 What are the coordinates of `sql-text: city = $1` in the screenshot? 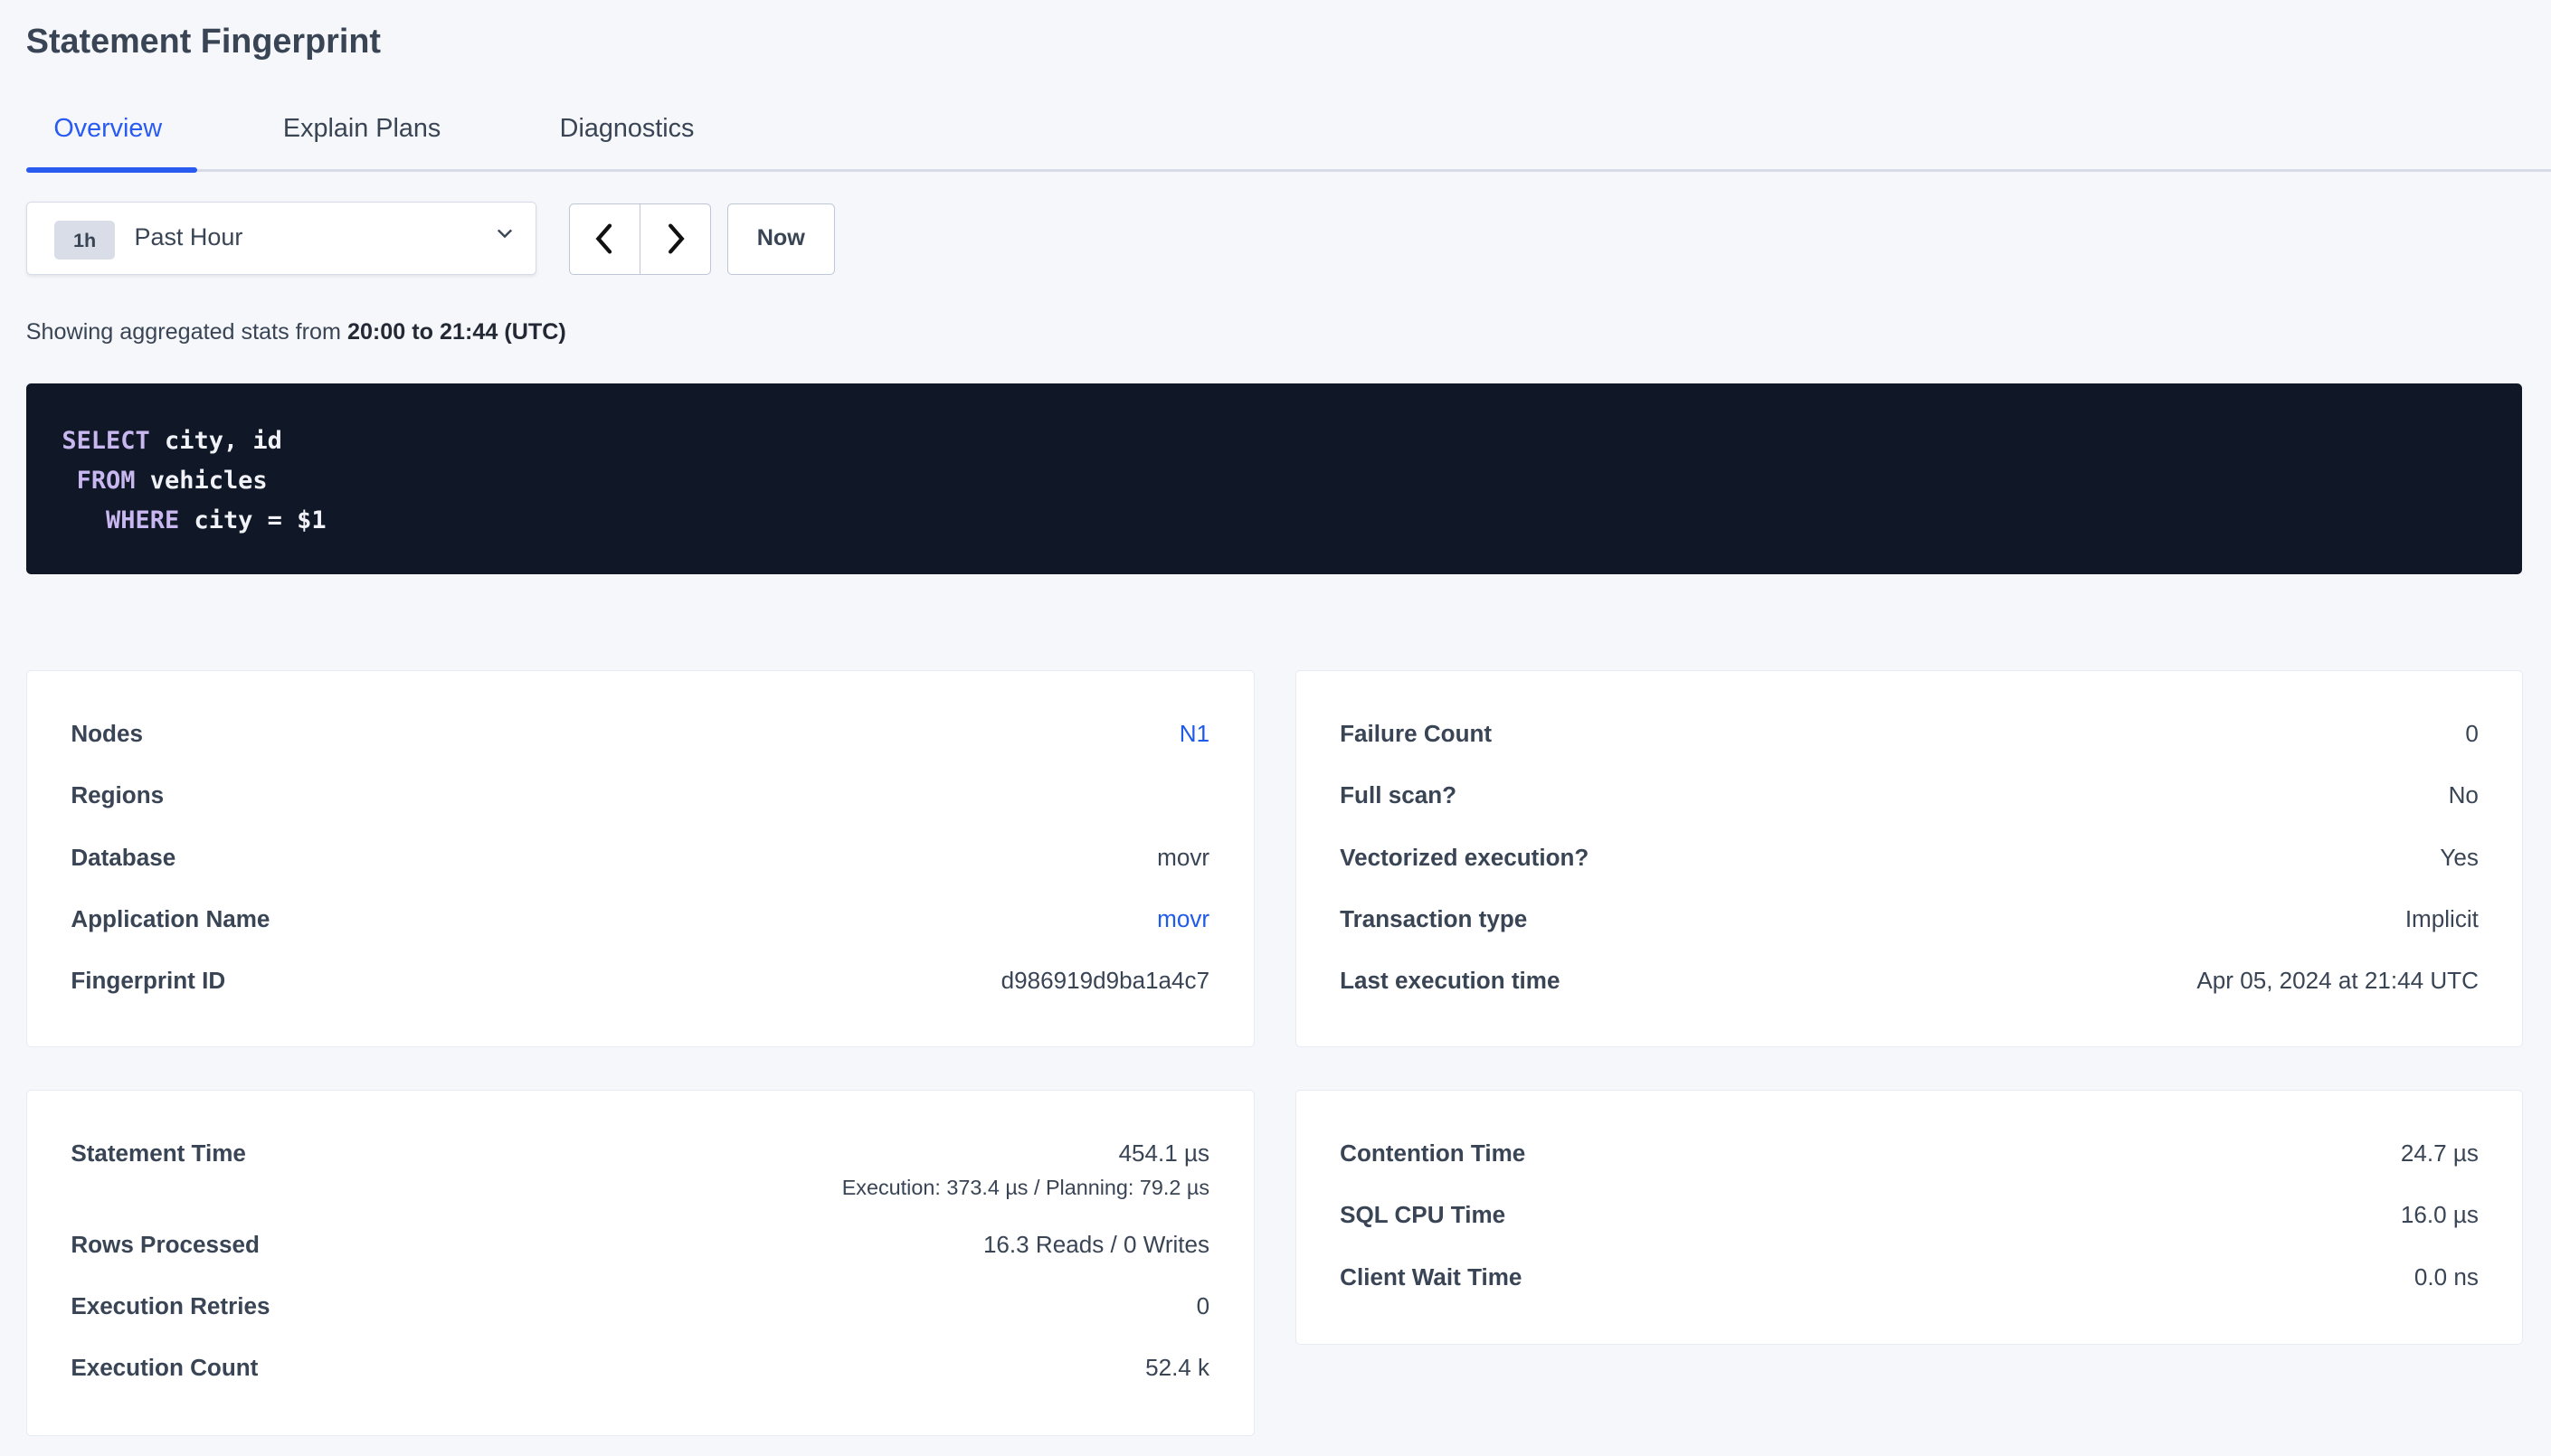 It's located at (253, 520).